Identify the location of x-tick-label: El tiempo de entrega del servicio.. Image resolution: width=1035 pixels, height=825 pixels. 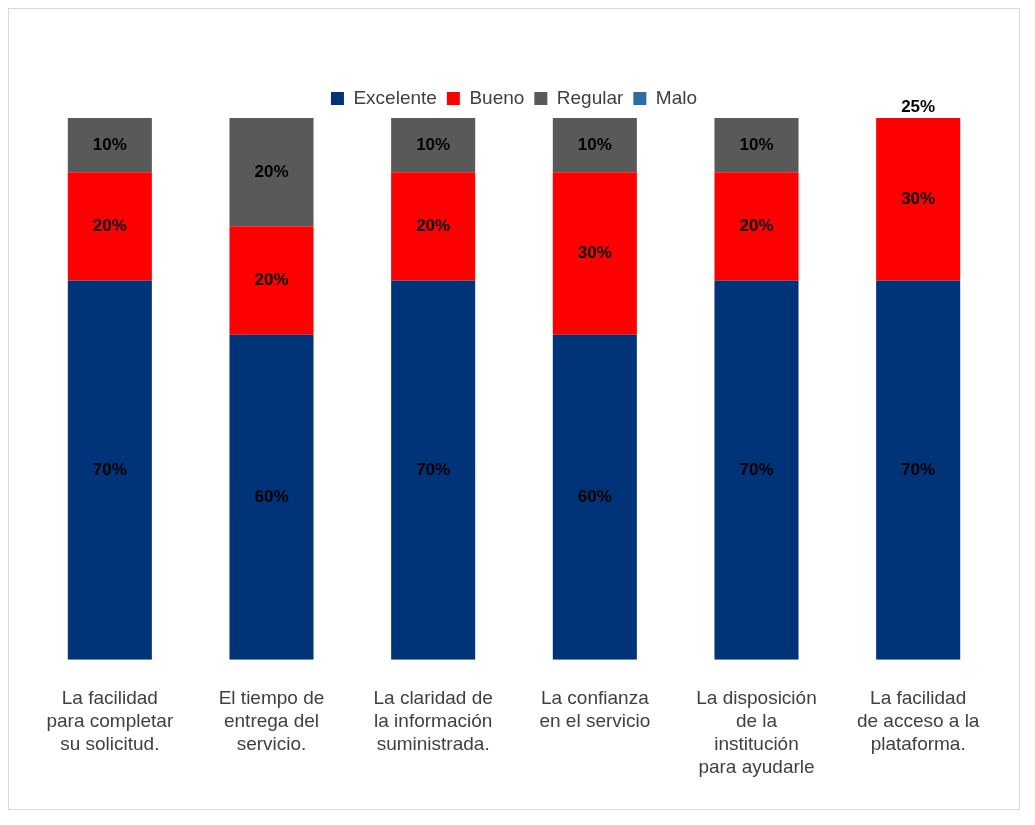
(271, 721).